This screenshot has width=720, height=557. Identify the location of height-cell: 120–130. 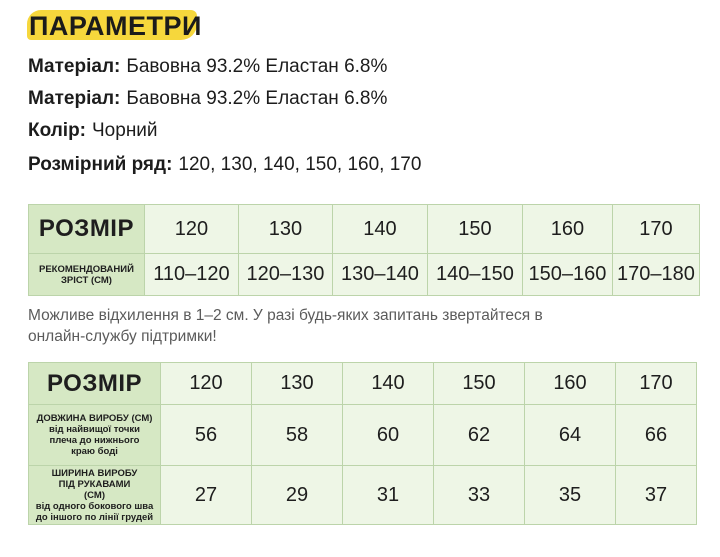
(285, 274).